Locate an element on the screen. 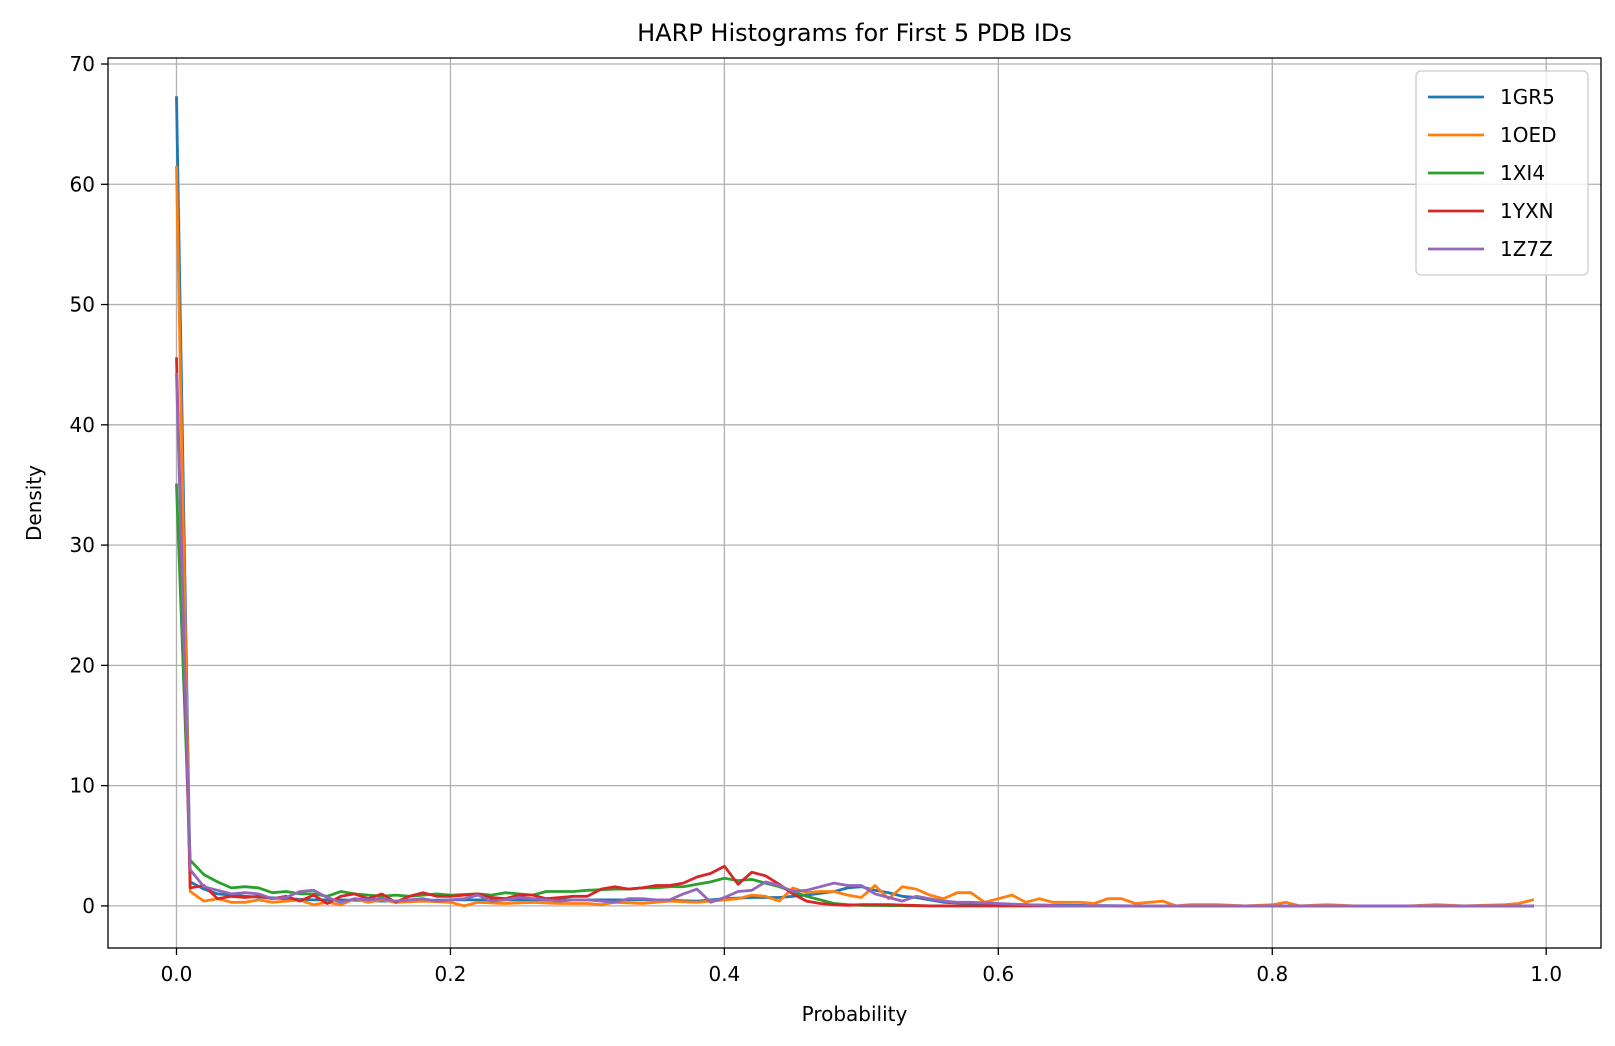 The height and width of the screenshot is (1046, 1615). legend-label: 1YXN is located at coordinates (1527, 211).